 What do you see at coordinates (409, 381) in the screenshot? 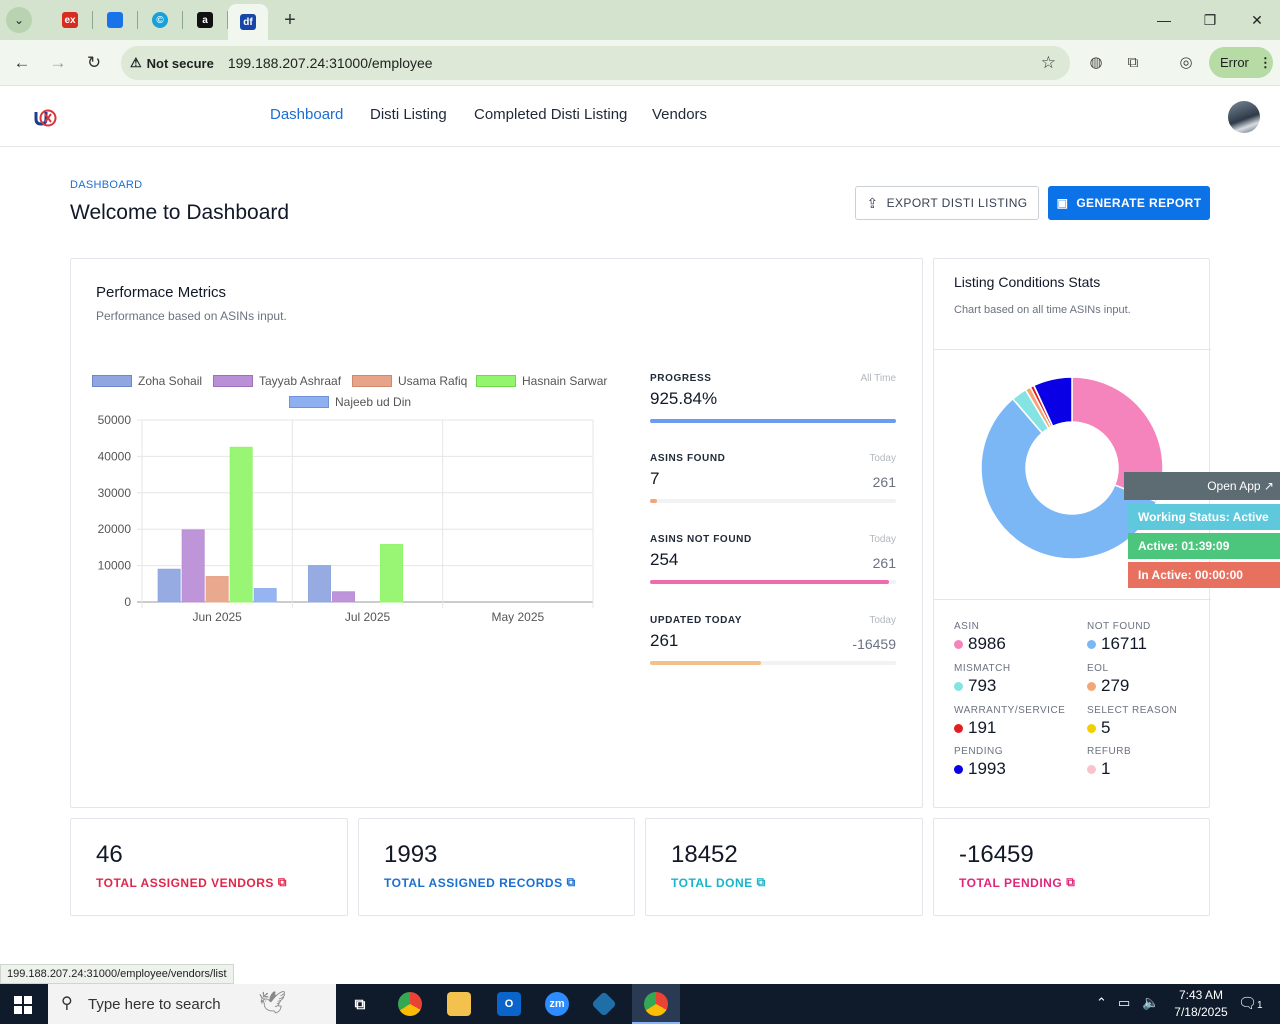
I see `legend-item: Usama Rafiq` at bounding box center [409, 381].